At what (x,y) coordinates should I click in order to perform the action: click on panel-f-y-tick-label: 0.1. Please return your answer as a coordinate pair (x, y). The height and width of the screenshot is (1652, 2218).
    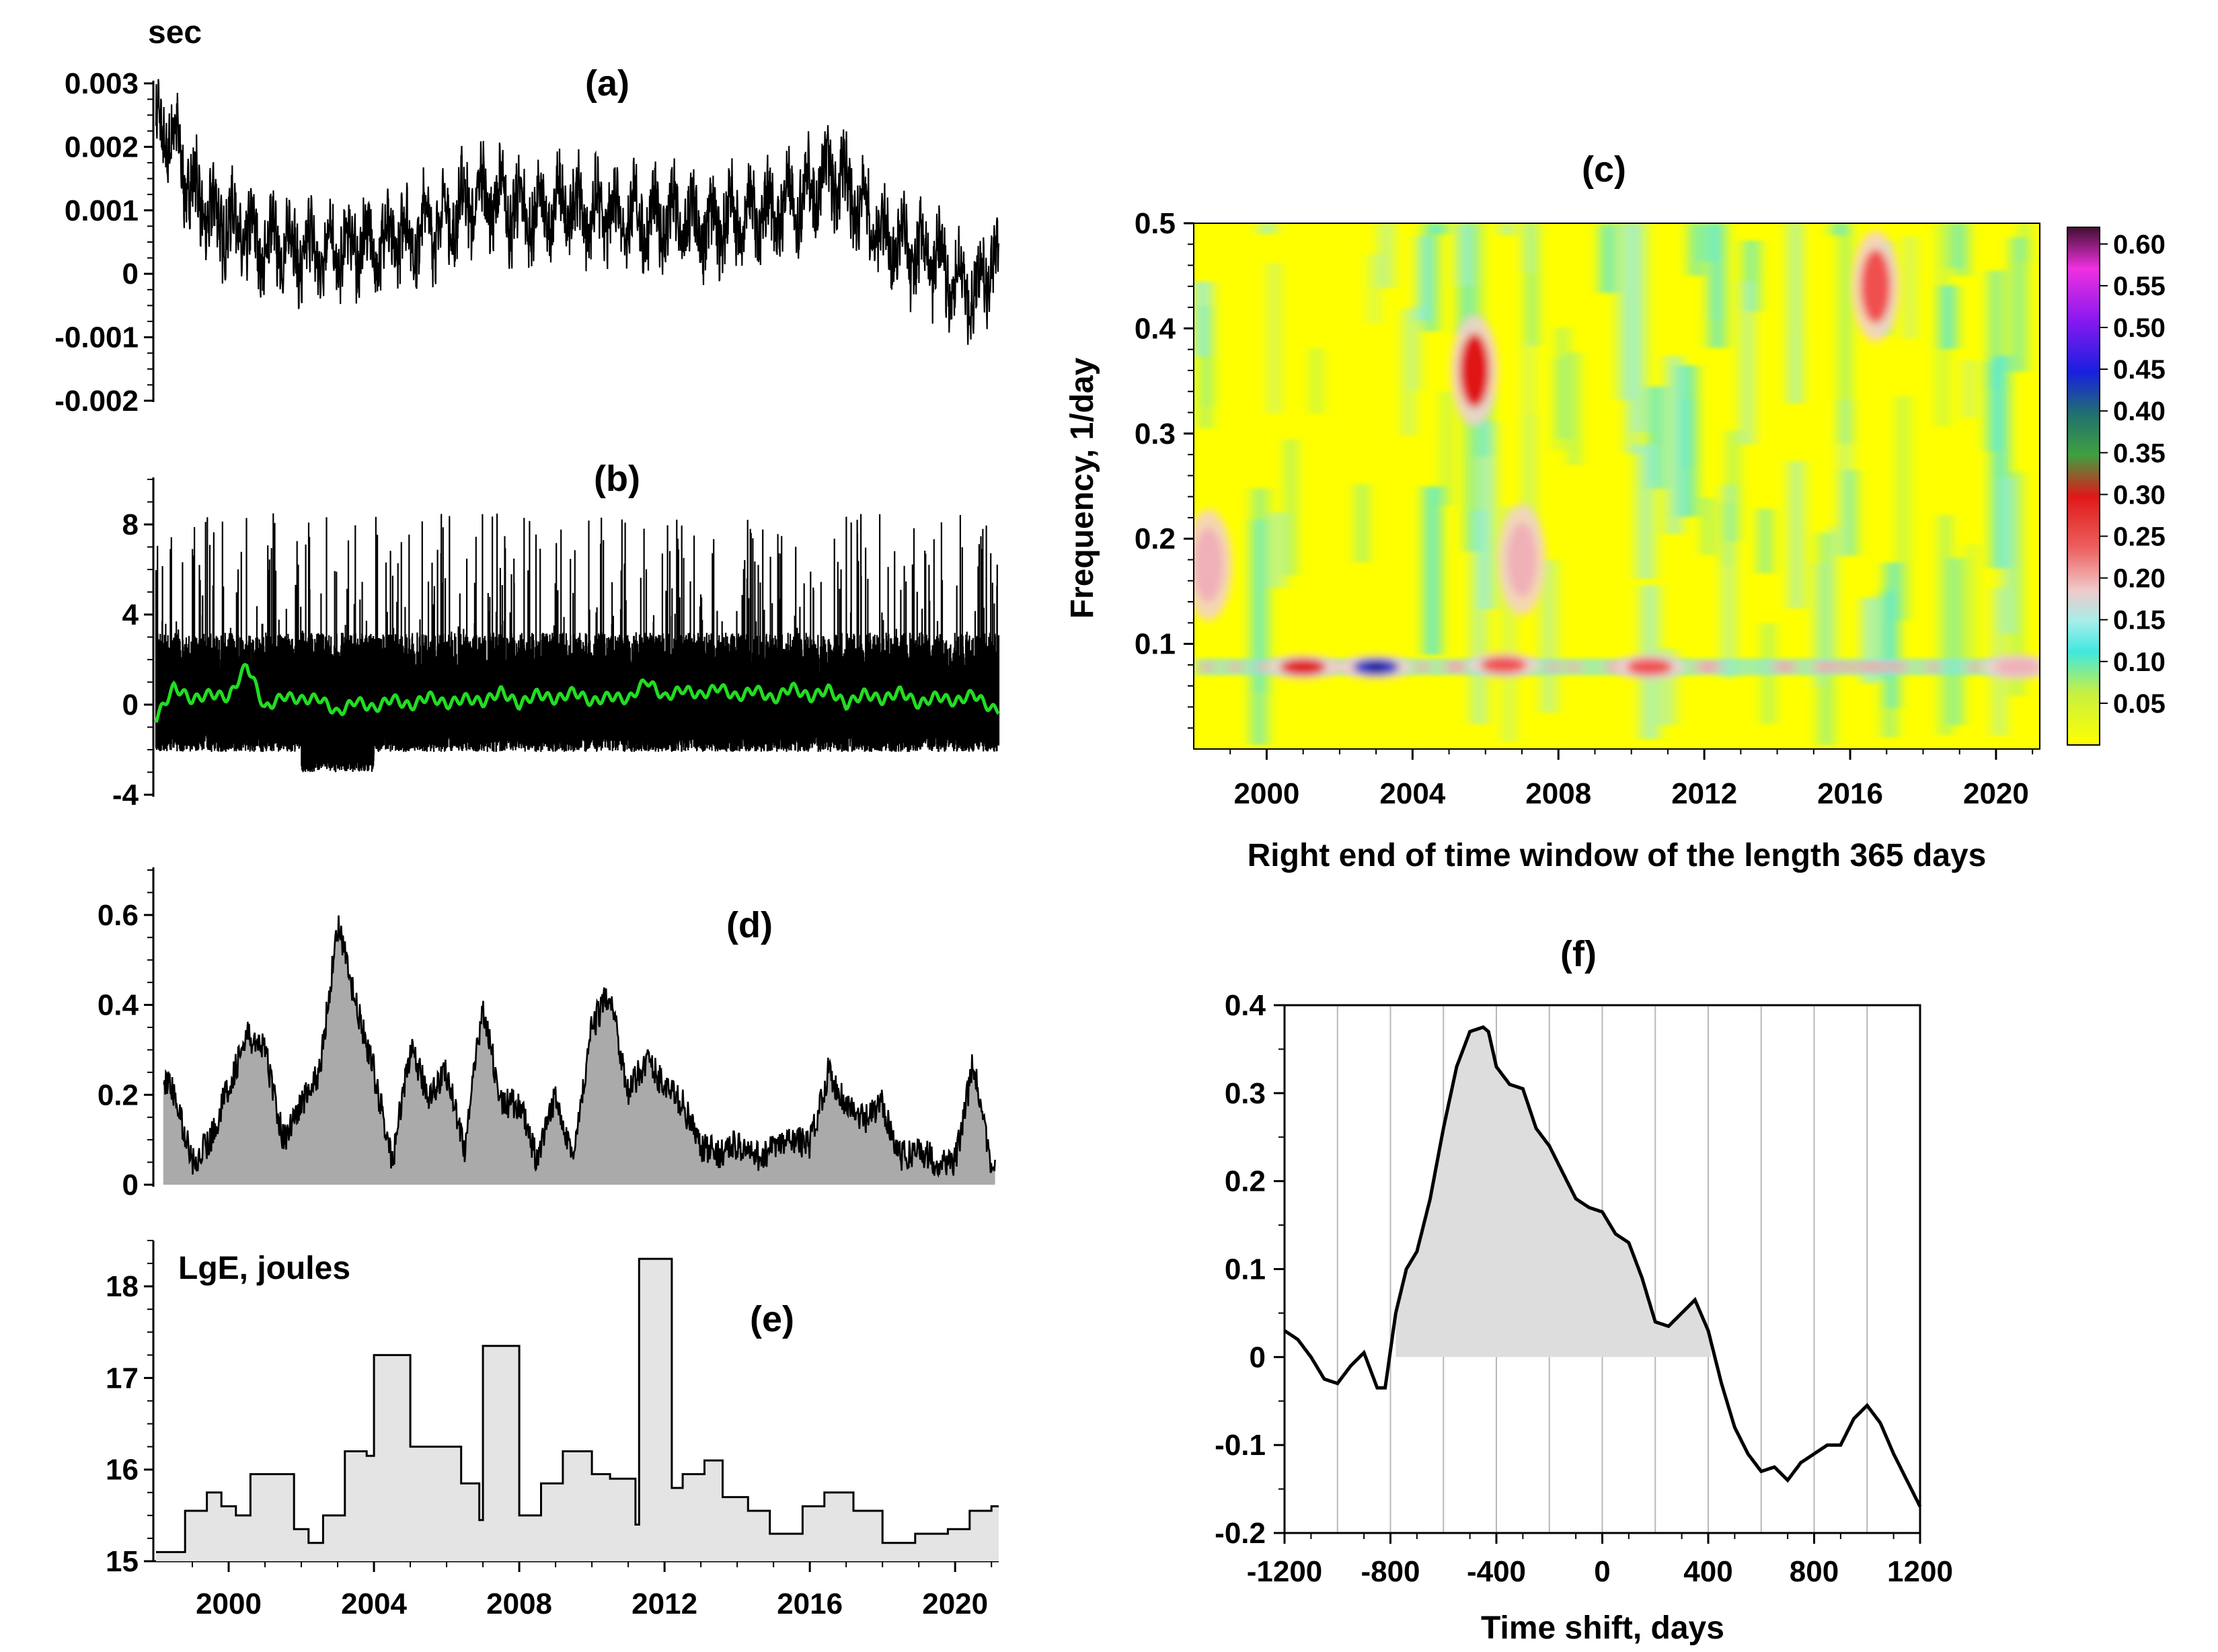
    Looking at the image, I should click on (1246, 1269).